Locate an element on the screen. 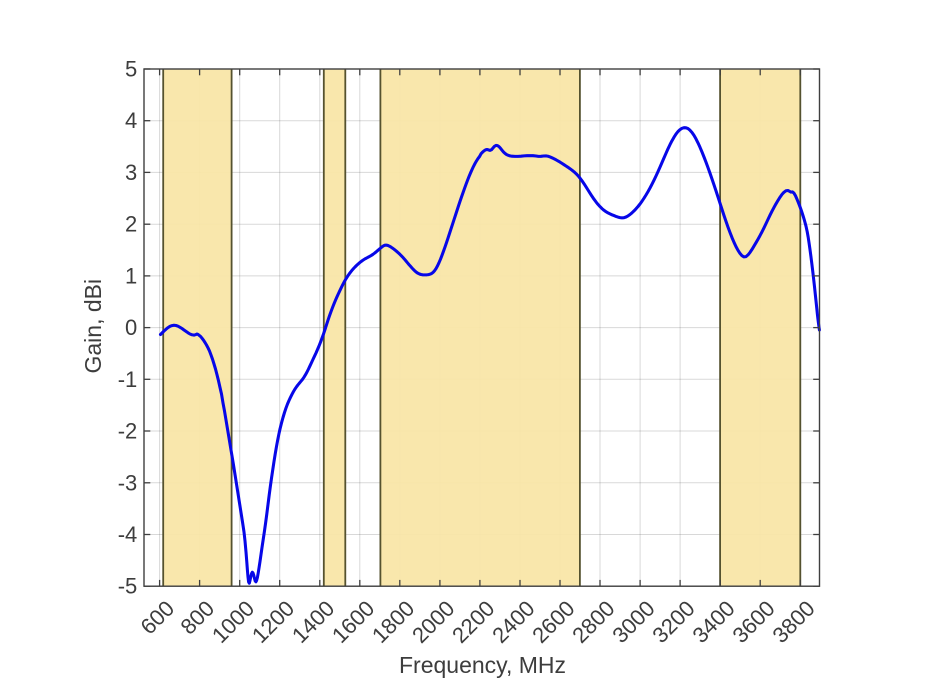  svg-text: 5 is located at coordinates (131, 69).